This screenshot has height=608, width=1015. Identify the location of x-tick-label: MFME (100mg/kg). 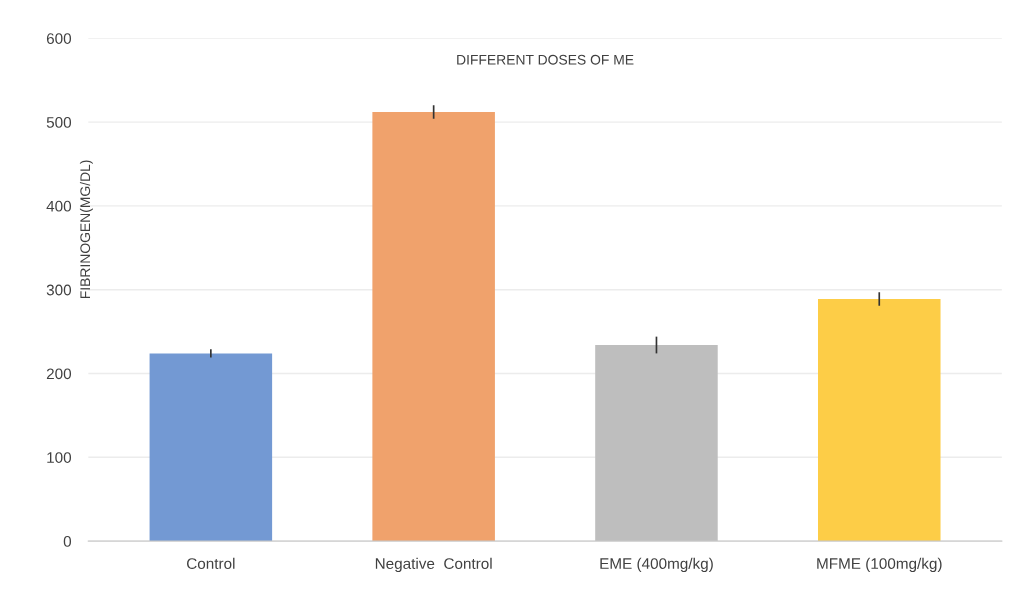
(879, 565).